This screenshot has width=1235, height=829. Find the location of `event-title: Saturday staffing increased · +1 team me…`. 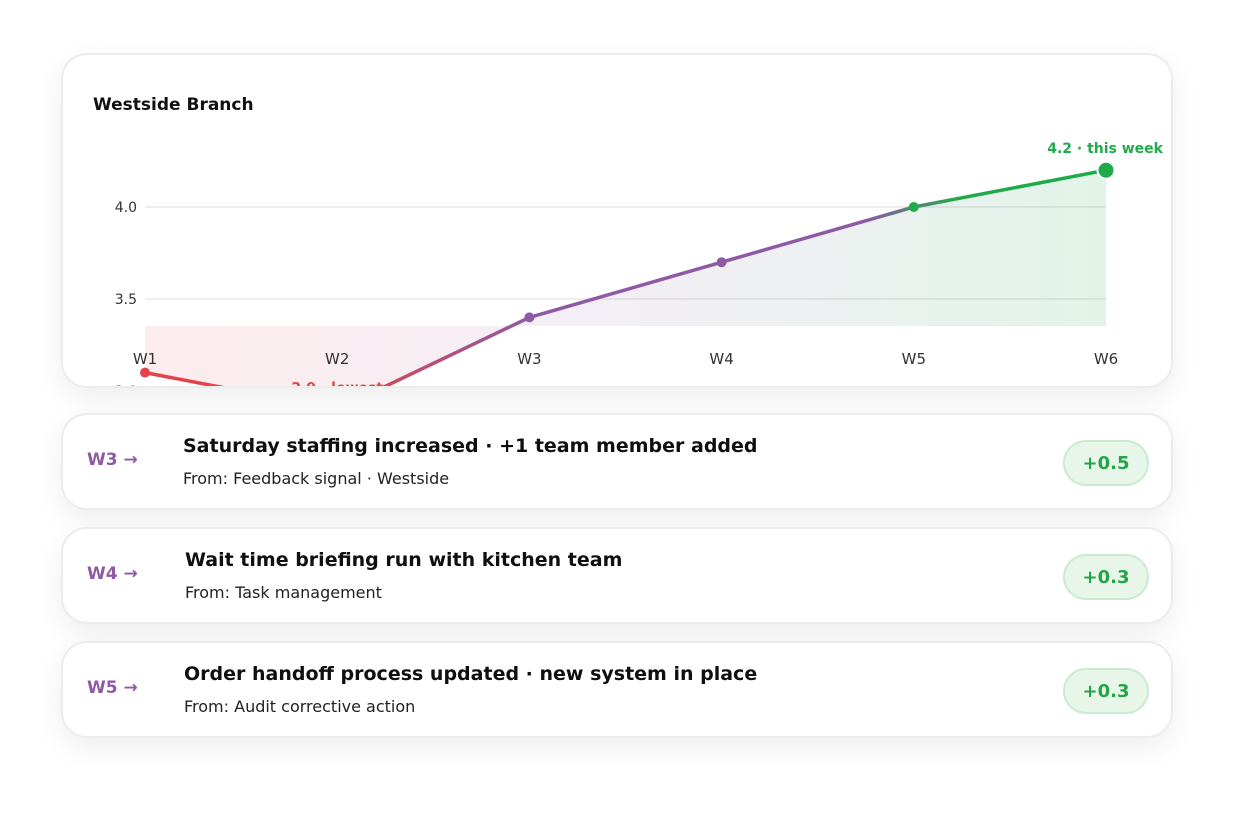

event-title: Saturday staffing increased · +1 team me… is located at coordinates (470, 446).